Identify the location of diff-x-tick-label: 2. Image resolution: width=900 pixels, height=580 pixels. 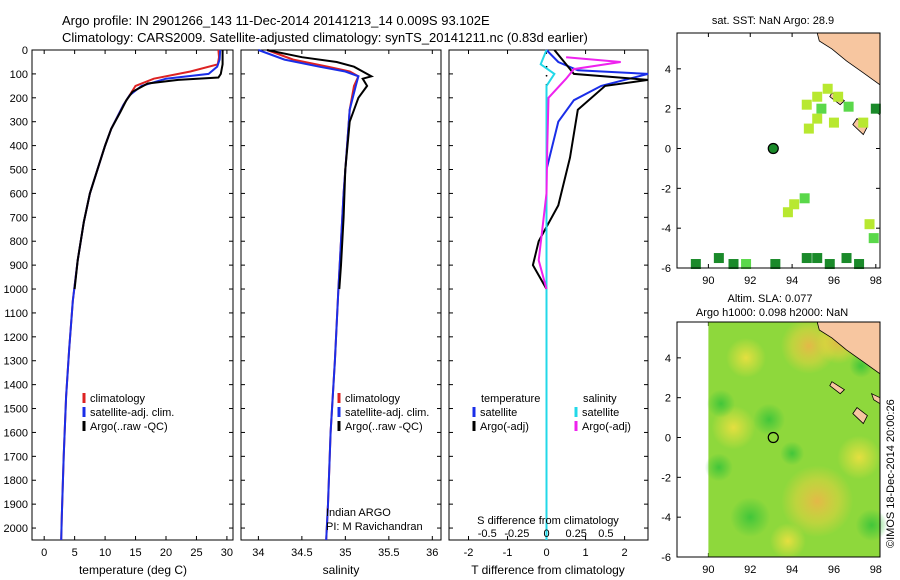
(625, 553).